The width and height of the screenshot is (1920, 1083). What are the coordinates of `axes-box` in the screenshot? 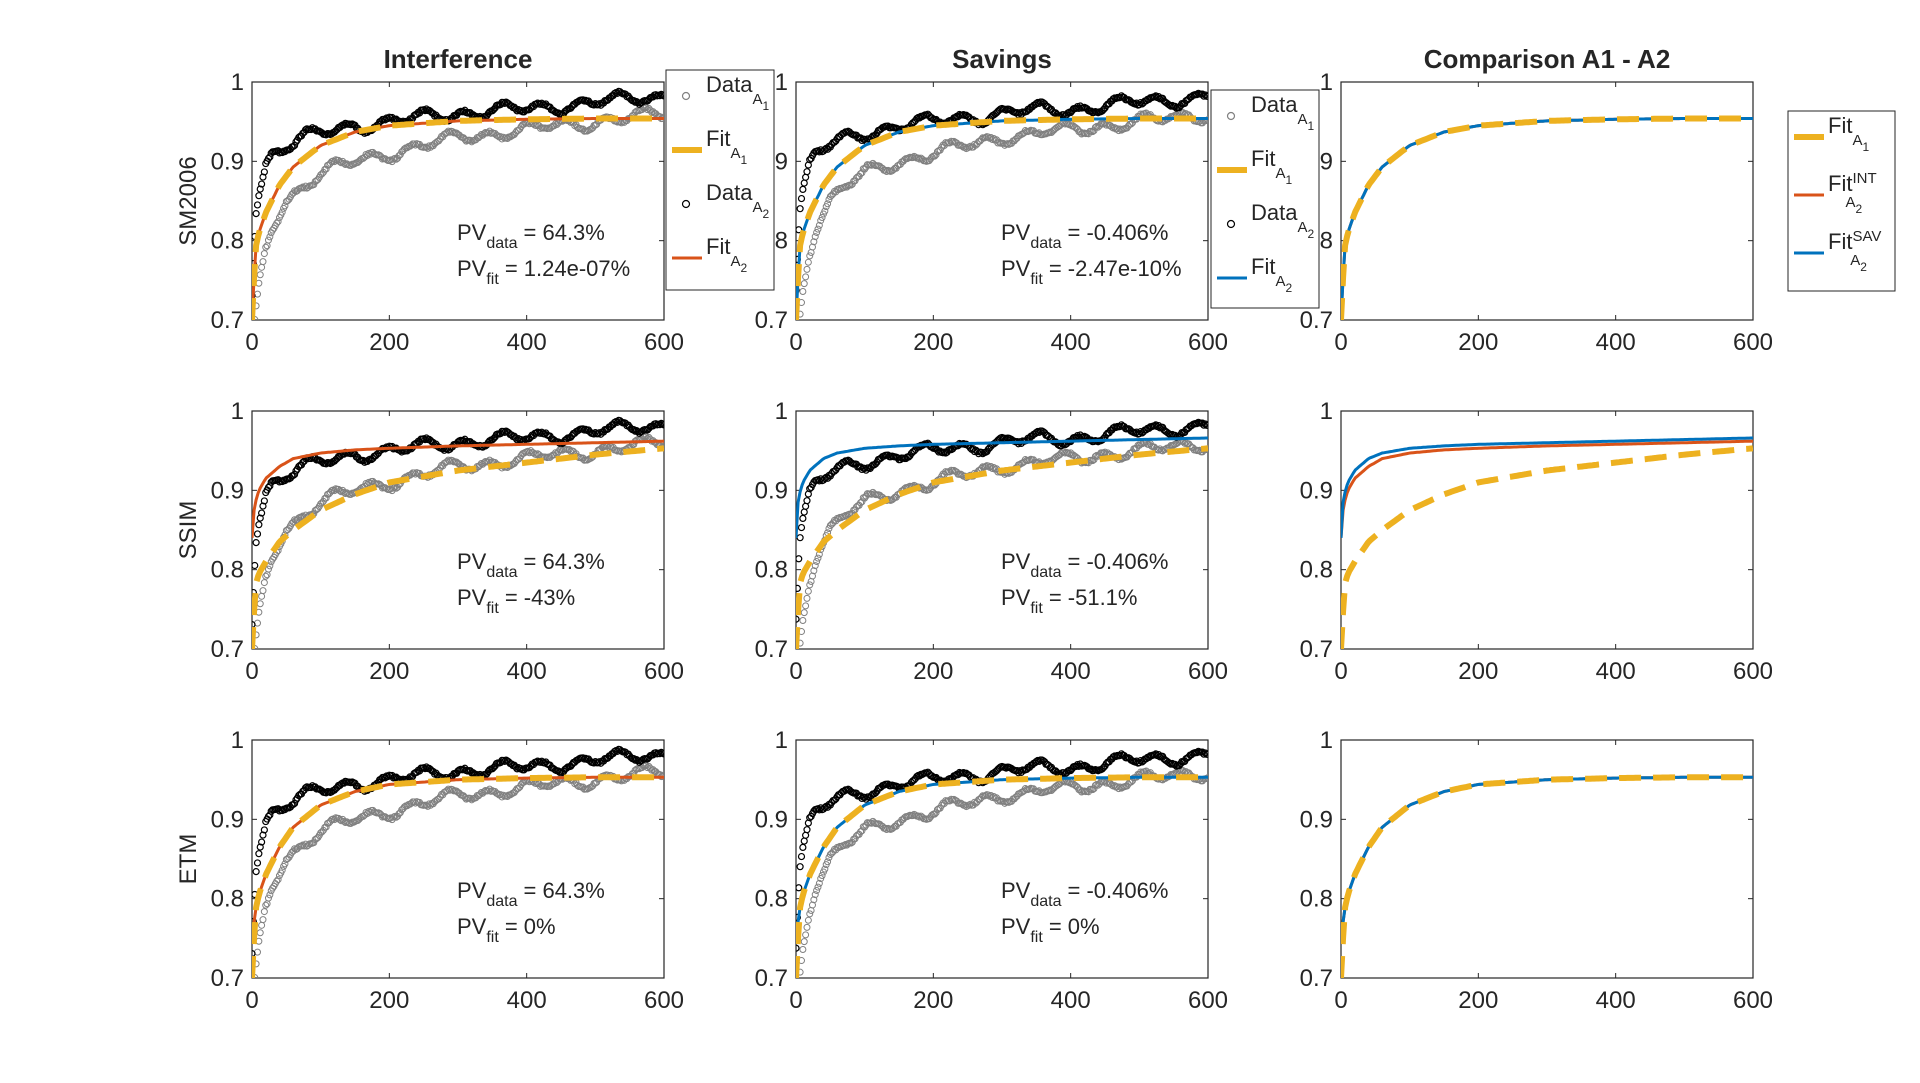 It's located at (1002, 530).